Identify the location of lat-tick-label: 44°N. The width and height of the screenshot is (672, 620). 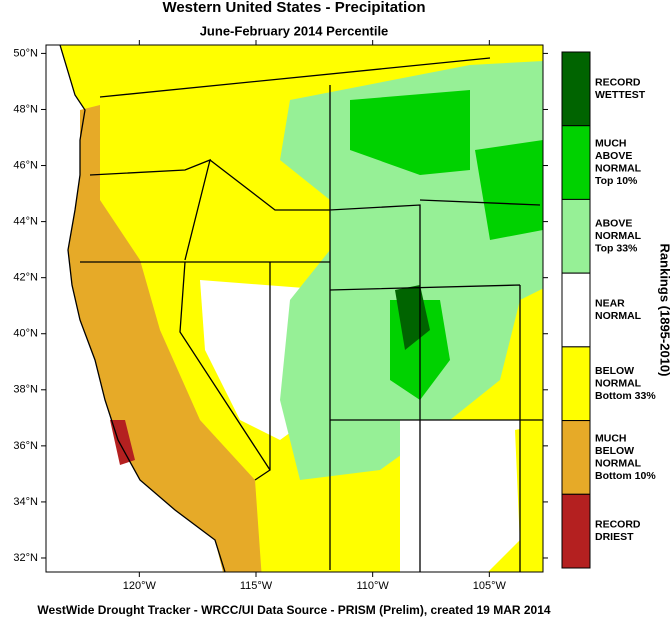
(25, 222).